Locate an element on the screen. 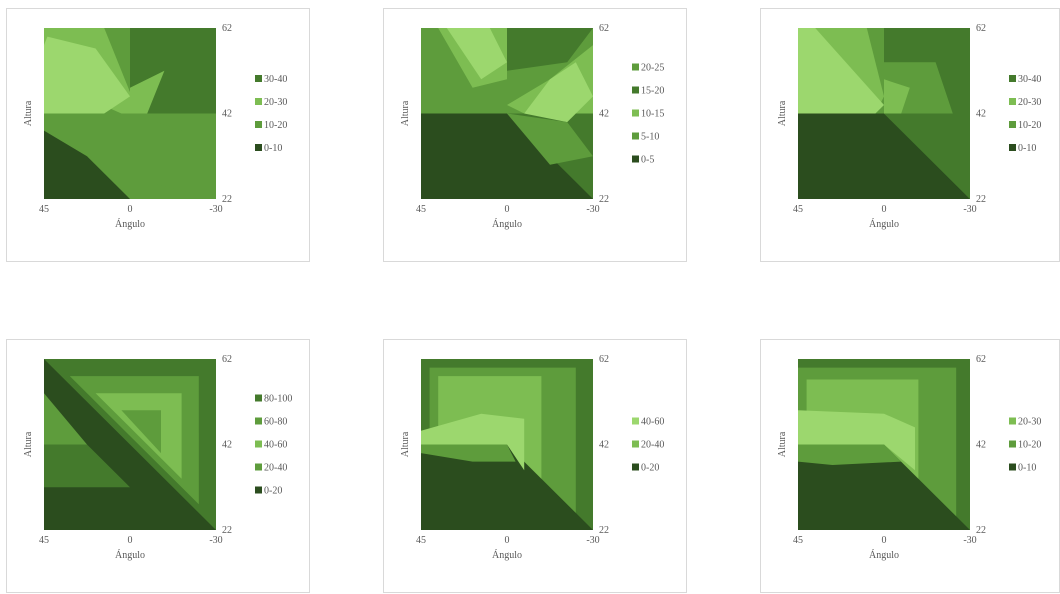  legend-label: 30-40 is located at coordinates (1029, 79).